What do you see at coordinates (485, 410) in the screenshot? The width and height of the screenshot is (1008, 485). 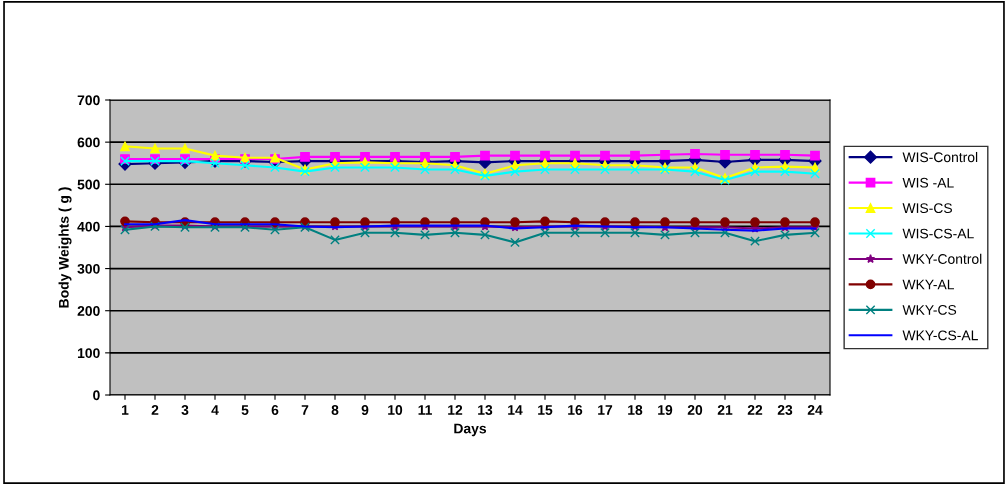 I see `x-tick-label: 13` at bounding box center [485, 410].